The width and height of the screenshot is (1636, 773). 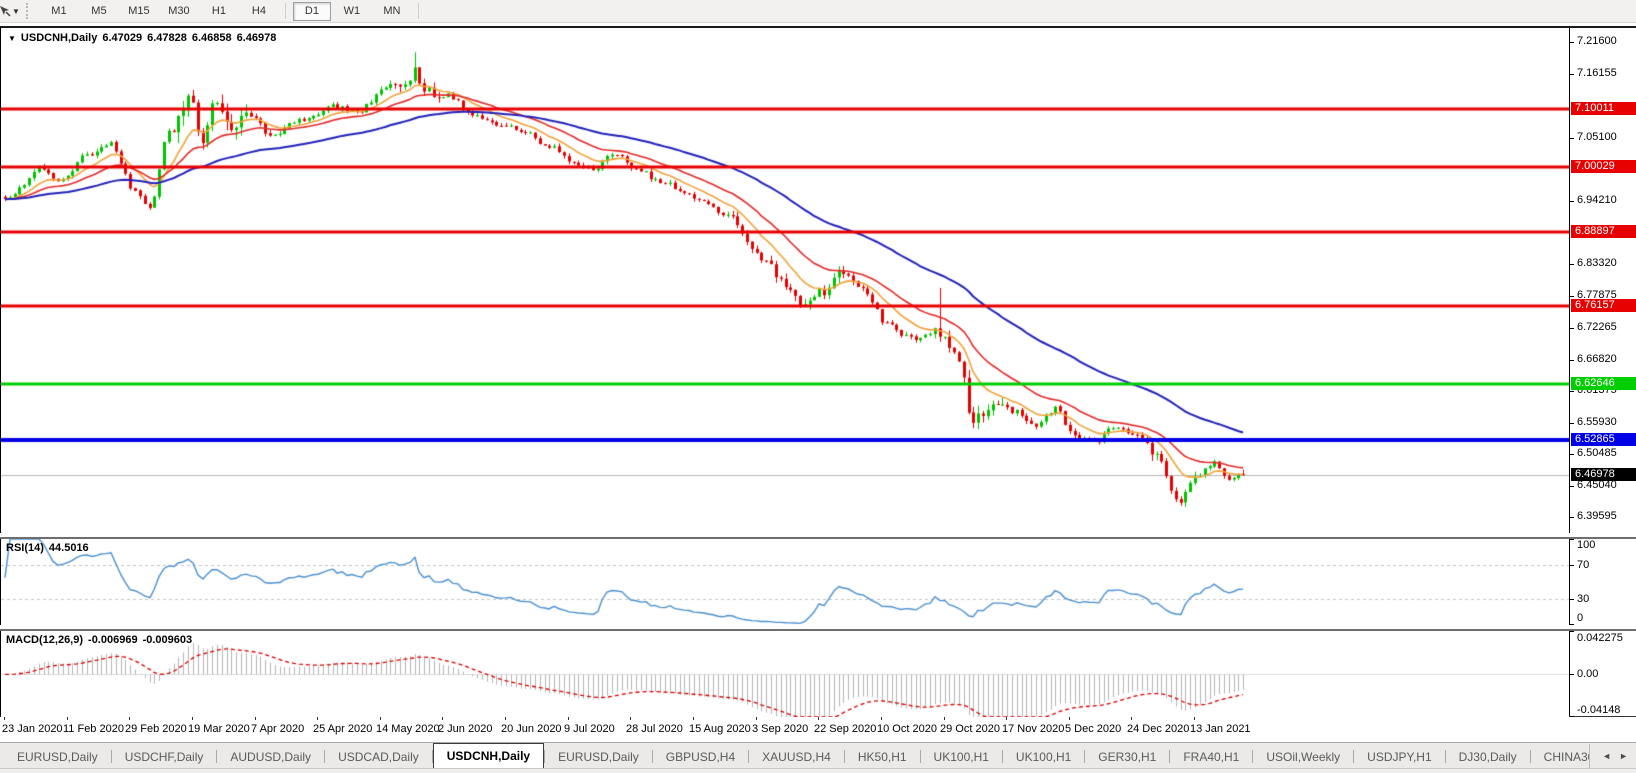 What do you see at coordinates (1211, 757) in the screenshot?
I see `chart-tab-fra40-h1: FRA40,H1` at bounding box center [1211, 757].